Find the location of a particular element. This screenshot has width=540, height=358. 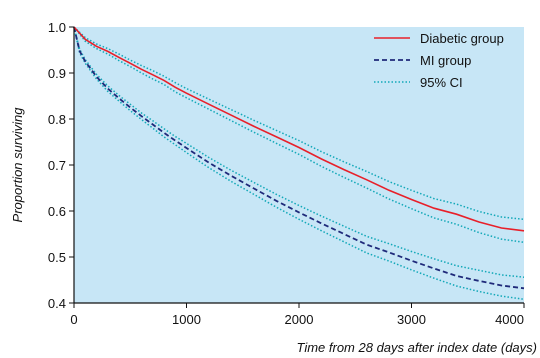

y-tick-label: 0.5 is located at coordinates (57, 257).